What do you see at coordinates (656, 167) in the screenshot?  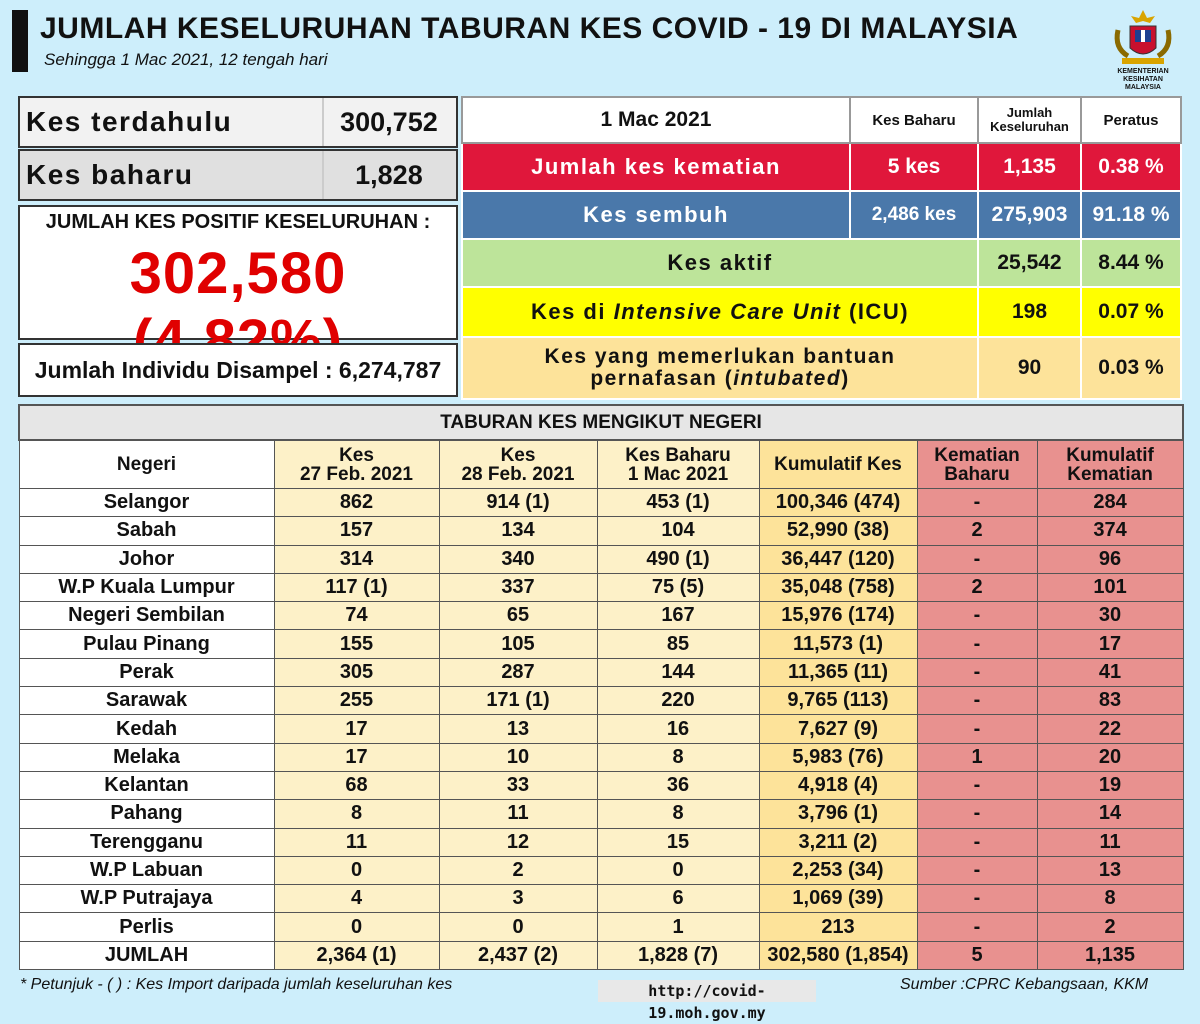 I see `death-label: Jumlah kes kematian` at bounding box center [656, 167].